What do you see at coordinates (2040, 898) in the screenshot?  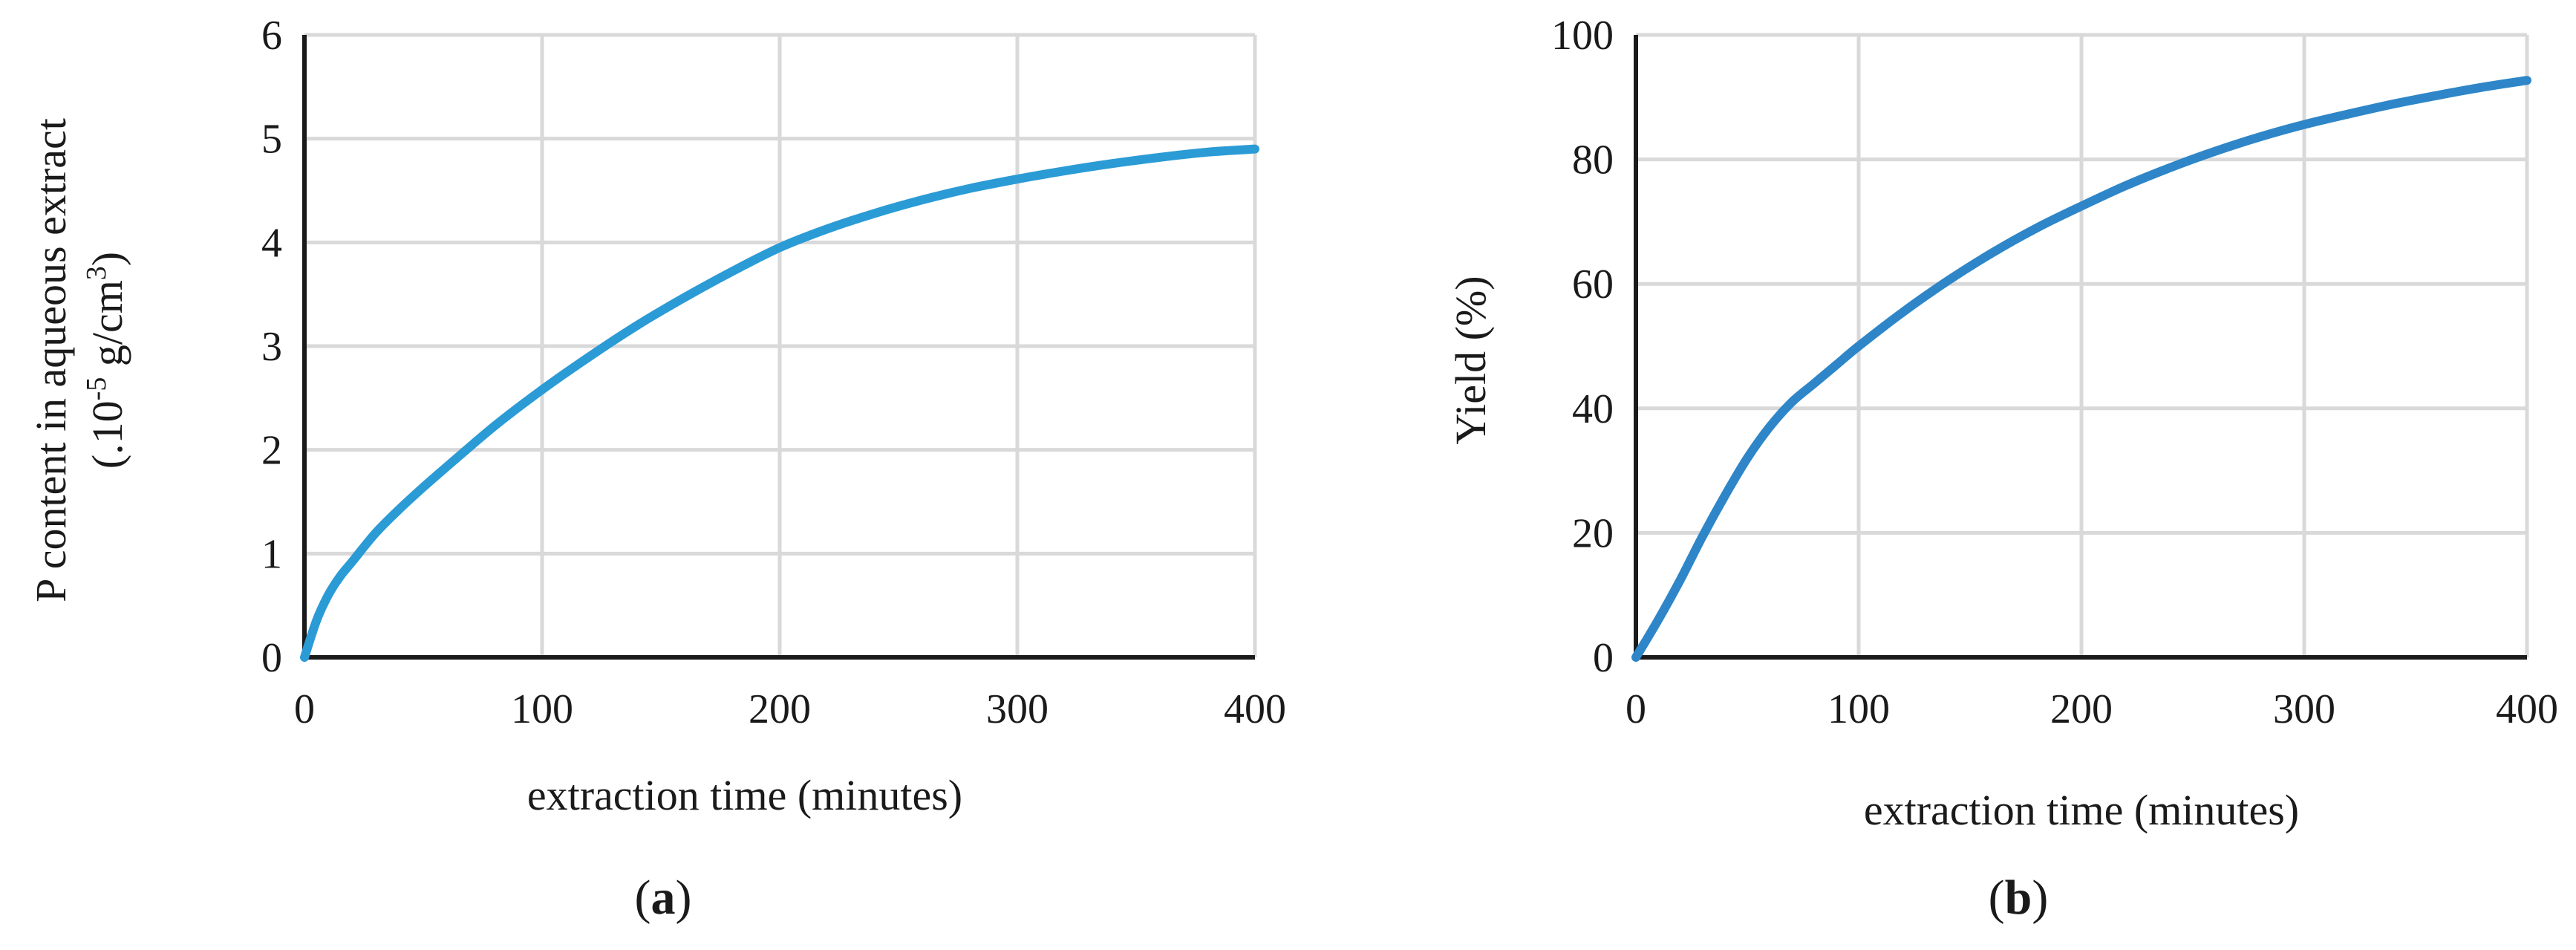 I see `chart-b-panel-label-suffix: )` at bounding box center [2040, 898].